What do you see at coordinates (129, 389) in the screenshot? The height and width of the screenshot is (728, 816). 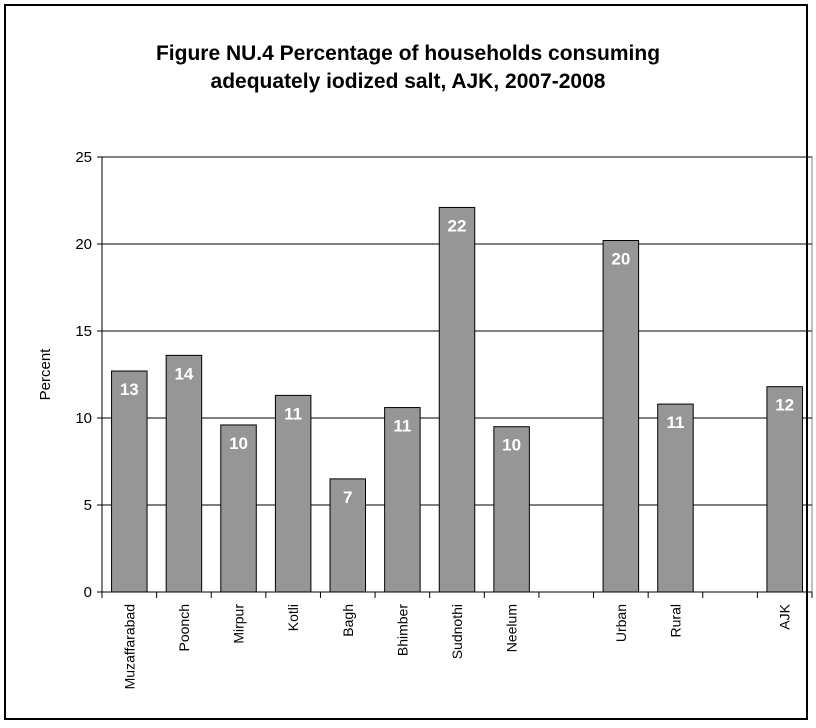 I see `data-label: 13` at bounding box center [129, 389].